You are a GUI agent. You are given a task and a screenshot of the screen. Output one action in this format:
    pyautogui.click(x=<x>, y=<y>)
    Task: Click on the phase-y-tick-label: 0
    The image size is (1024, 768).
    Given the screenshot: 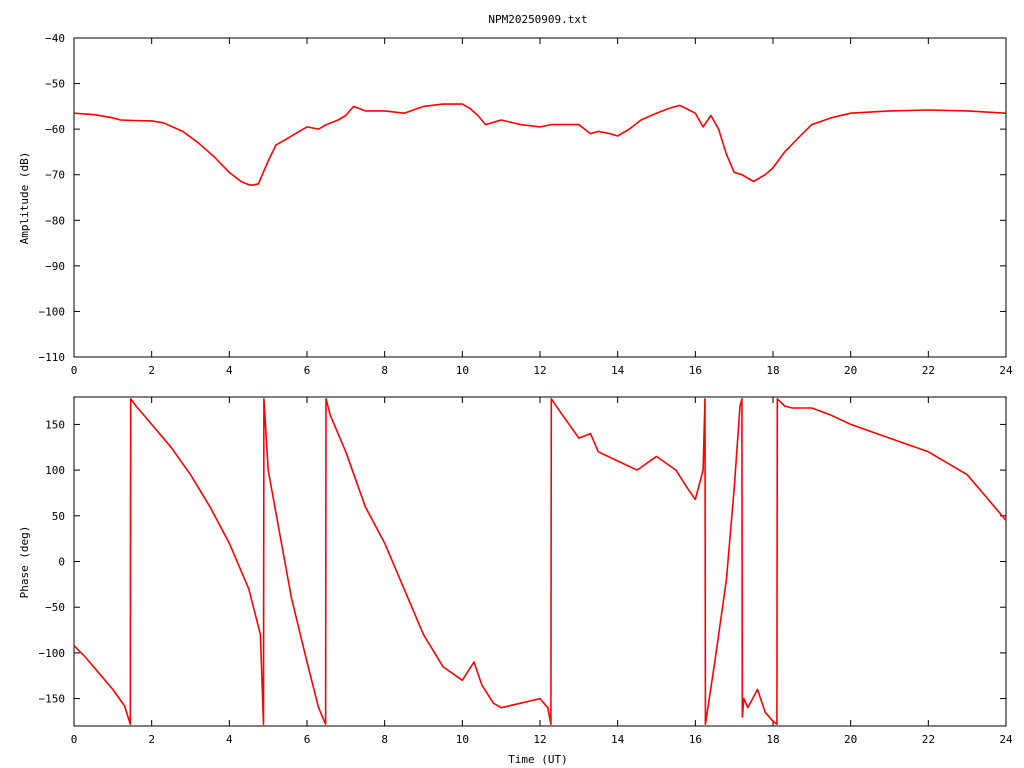 What is the action you would take?
    pyautogui.click(x=61, y=562)
    